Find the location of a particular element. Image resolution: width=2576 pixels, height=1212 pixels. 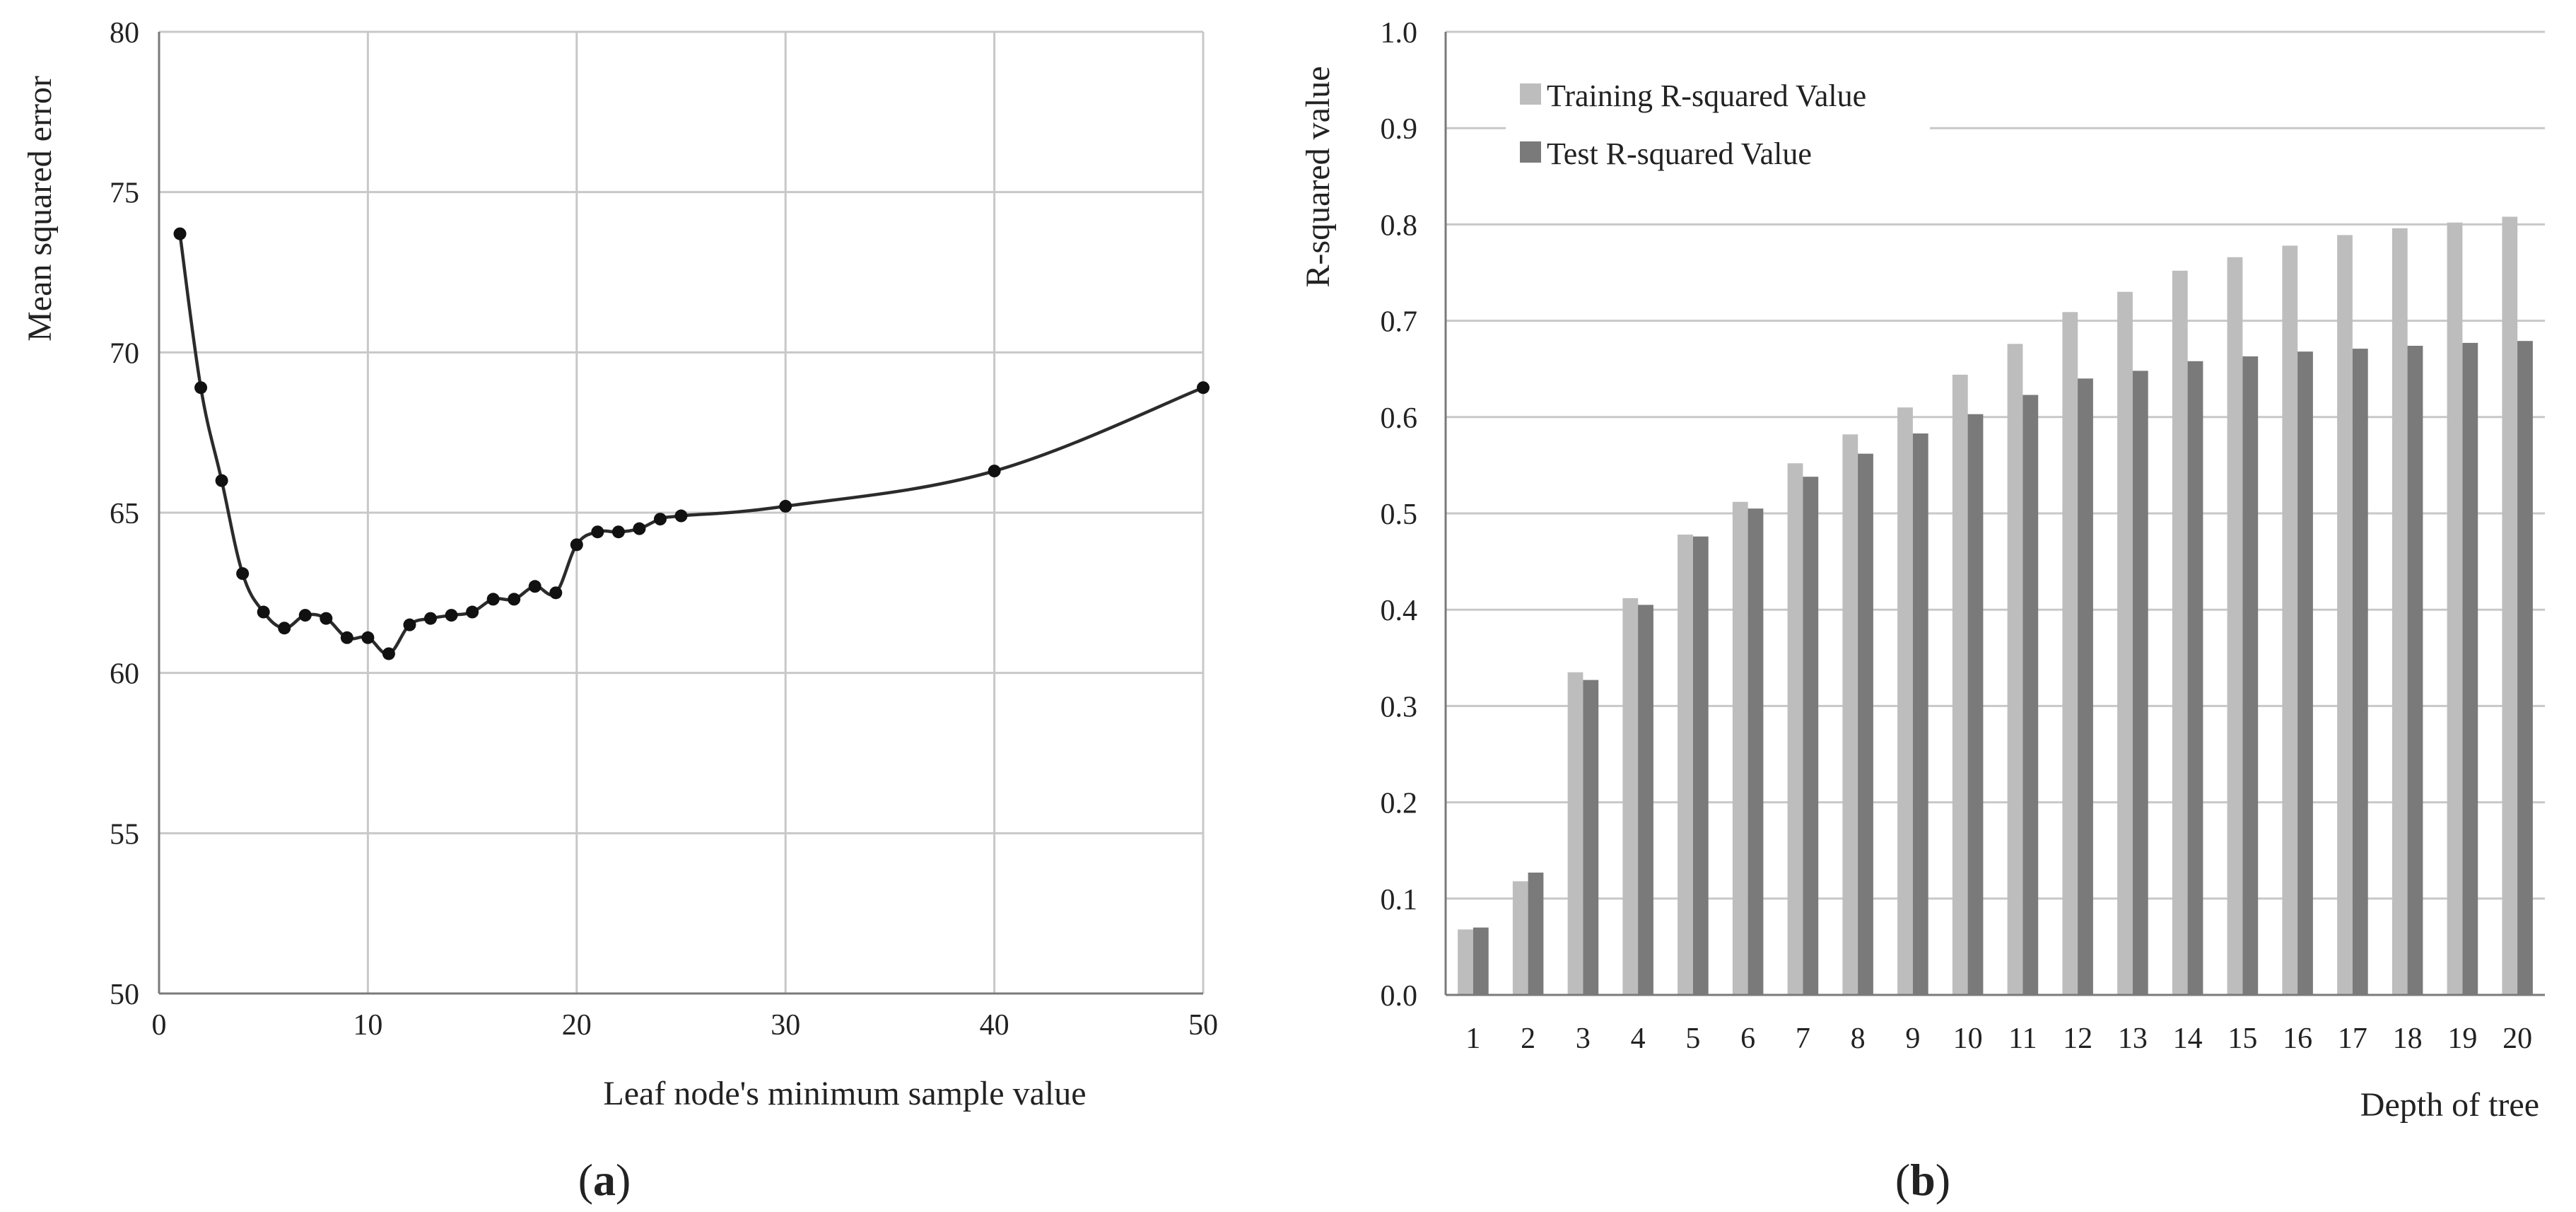

r2-y-tick-label: 0.7 is located at coordinates (1400, 322).